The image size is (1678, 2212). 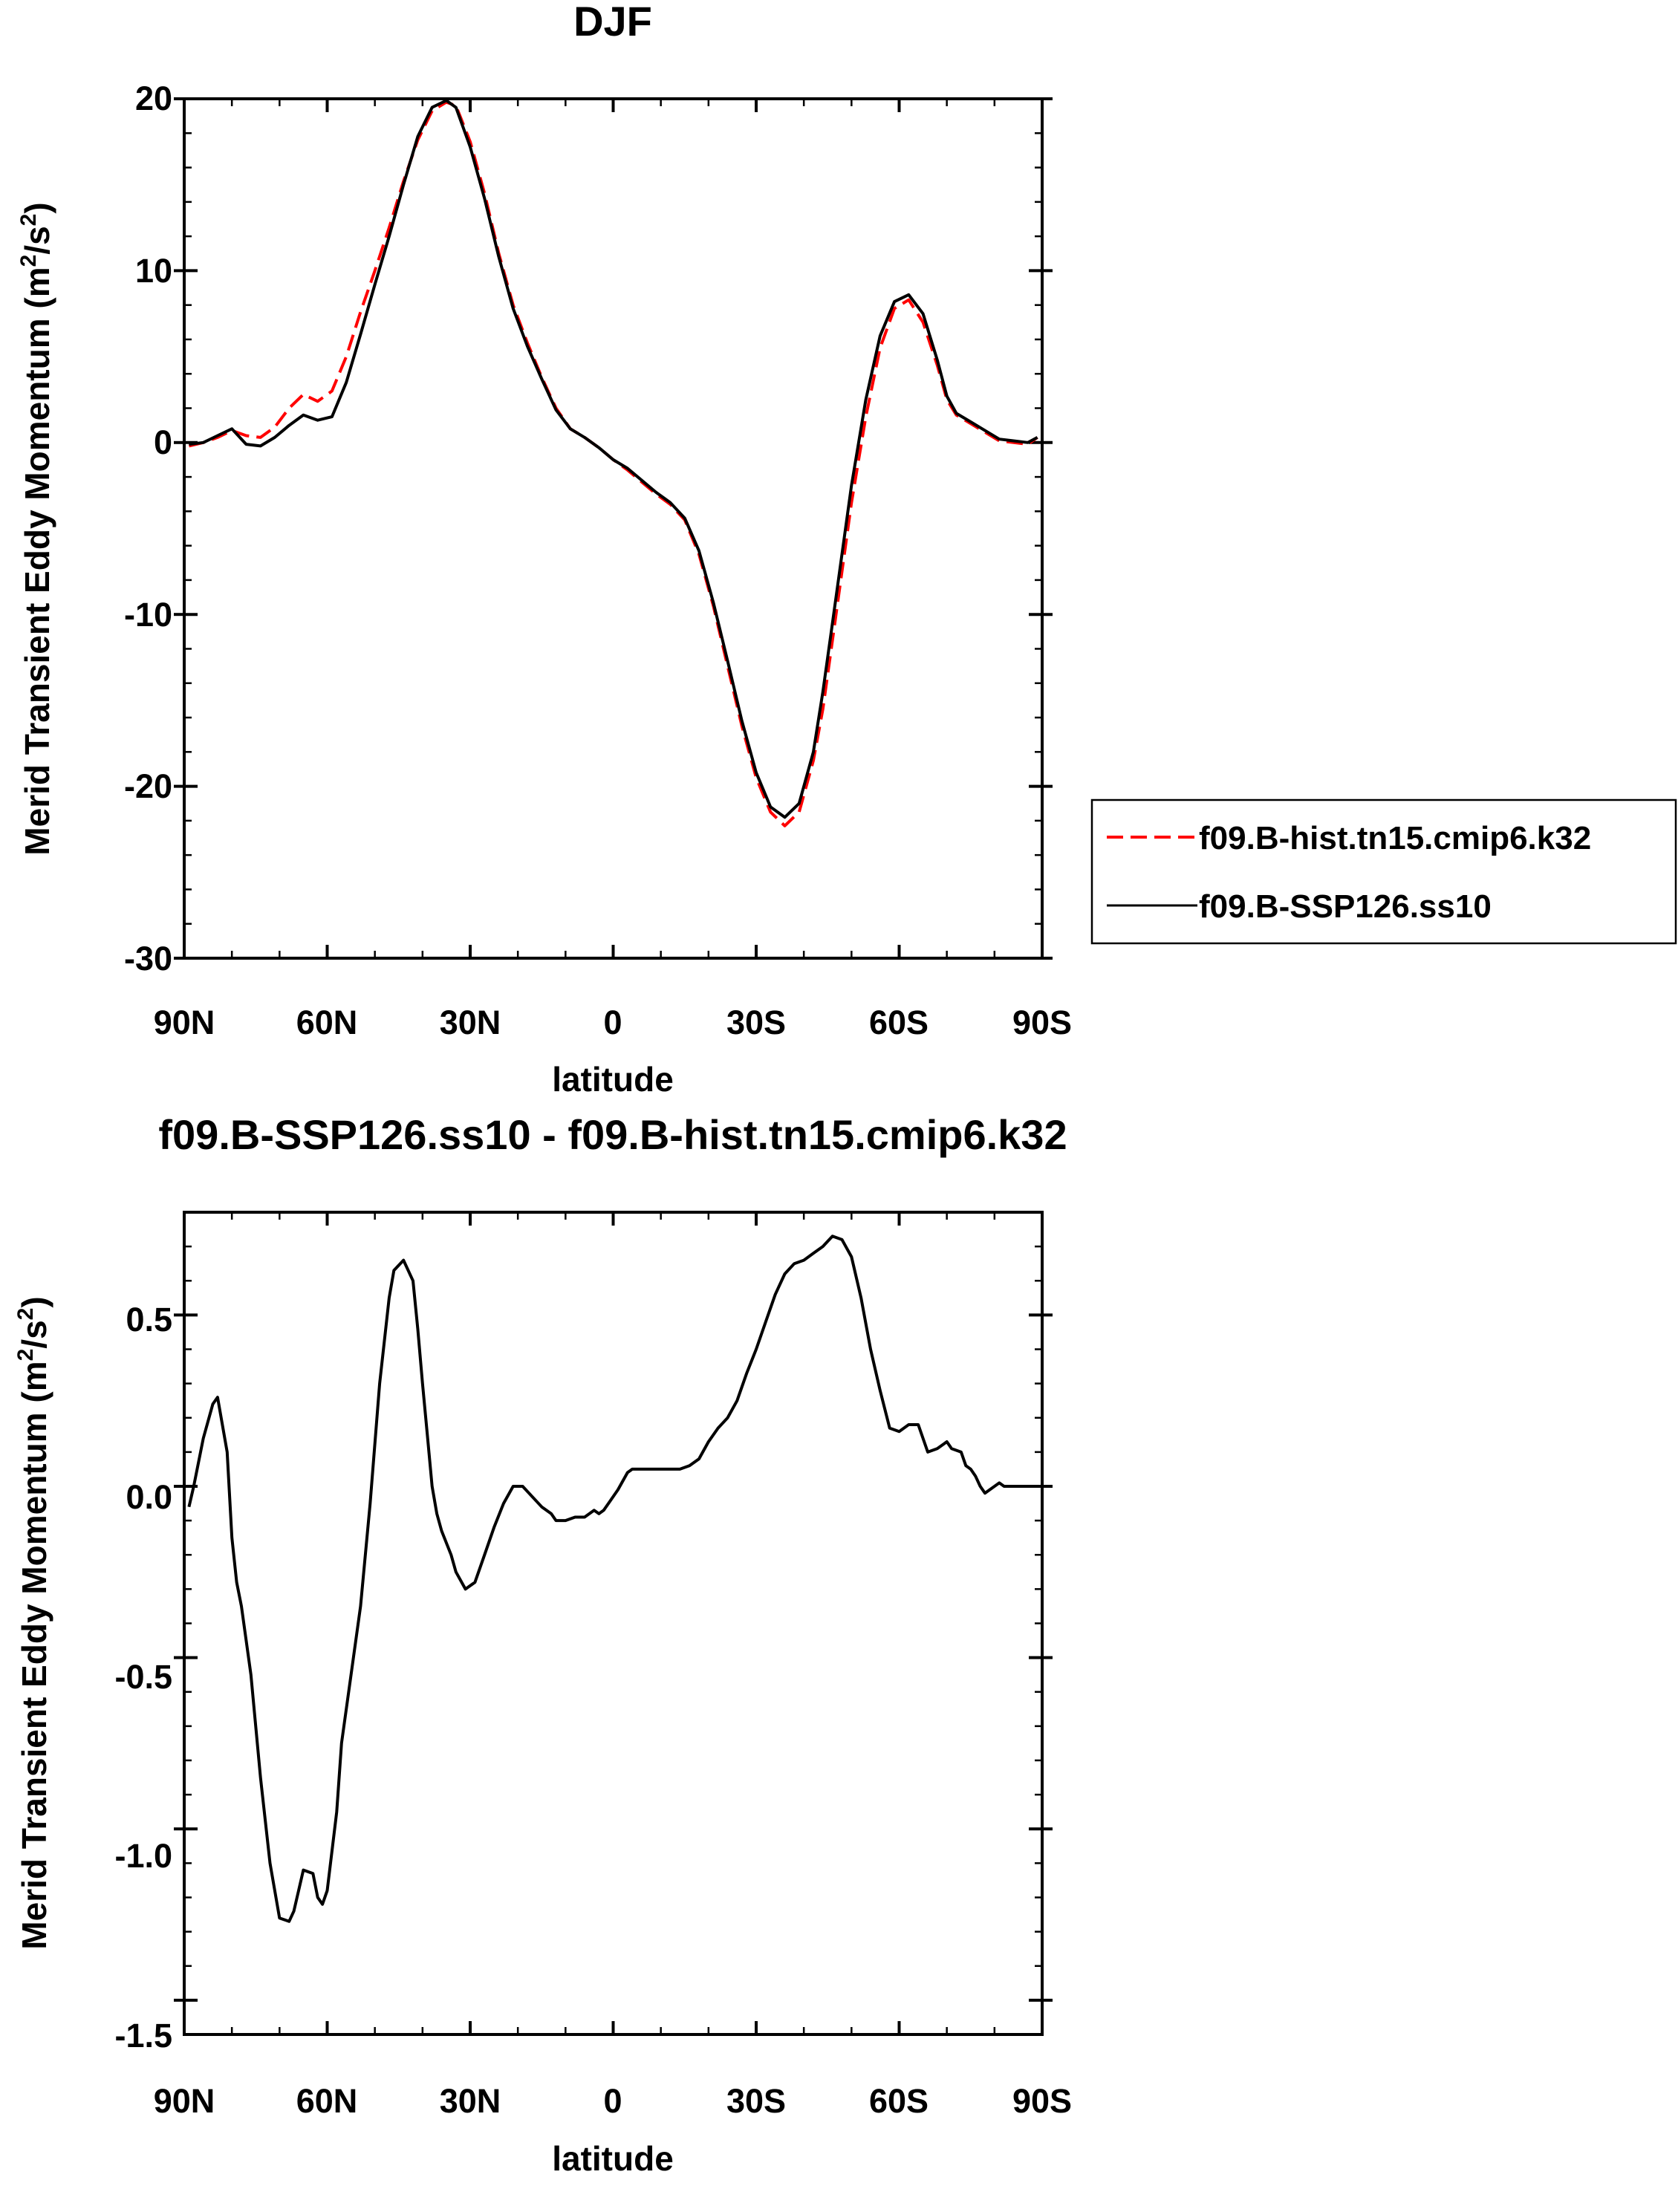 What do you see at coordinates (143, 2036) in the screenshot?
I see `bottom-y-tick-label: -1.5` at bounding box center [143, 2036].